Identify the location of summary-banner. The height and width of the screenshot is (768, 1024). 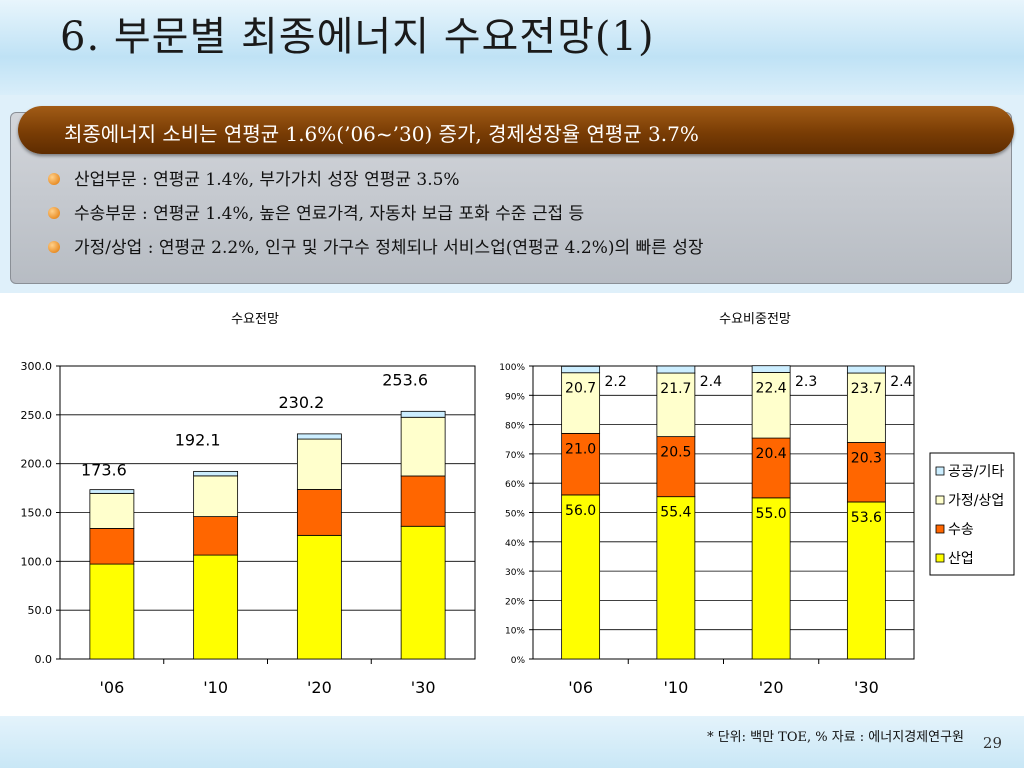
(516, 130).